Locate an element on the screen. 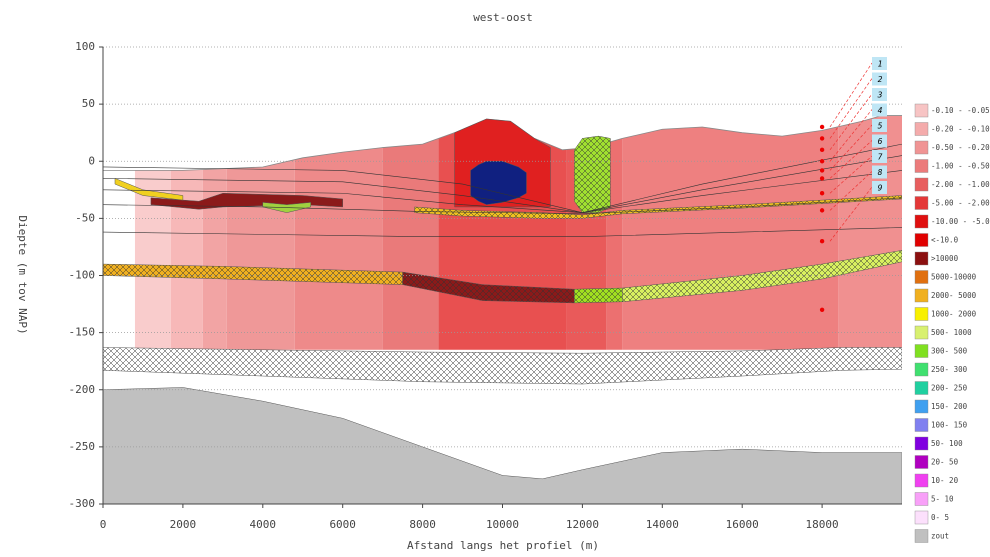  legend-label: 5000-10000 is located at coordinates (954, 277).